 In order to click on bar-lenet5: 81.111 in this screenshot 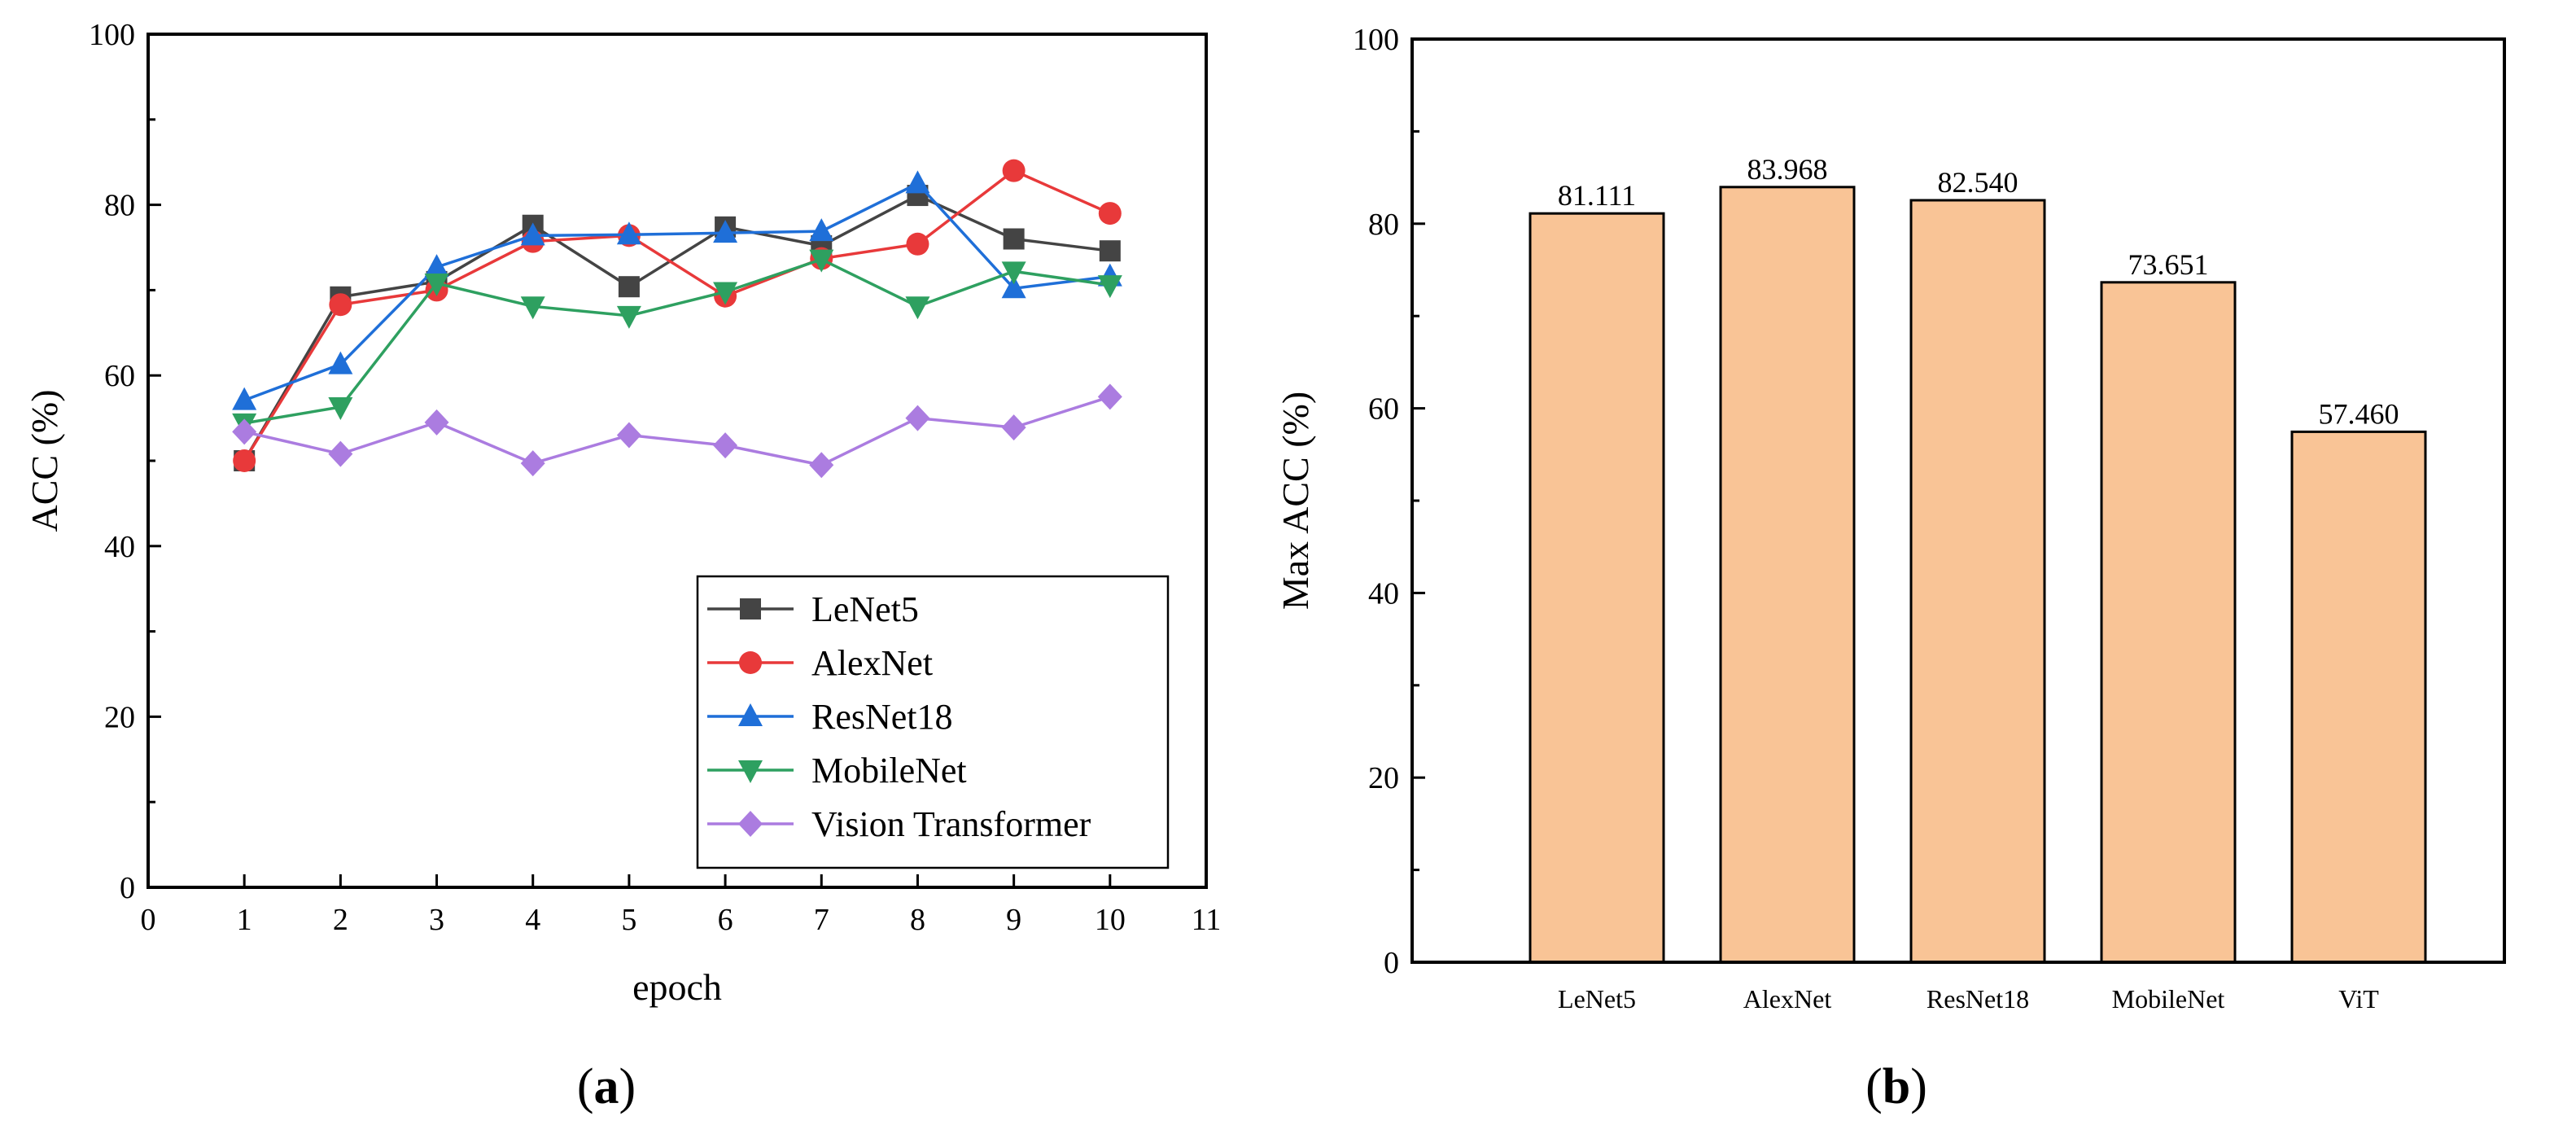, I will do `click(1597, 571)`.